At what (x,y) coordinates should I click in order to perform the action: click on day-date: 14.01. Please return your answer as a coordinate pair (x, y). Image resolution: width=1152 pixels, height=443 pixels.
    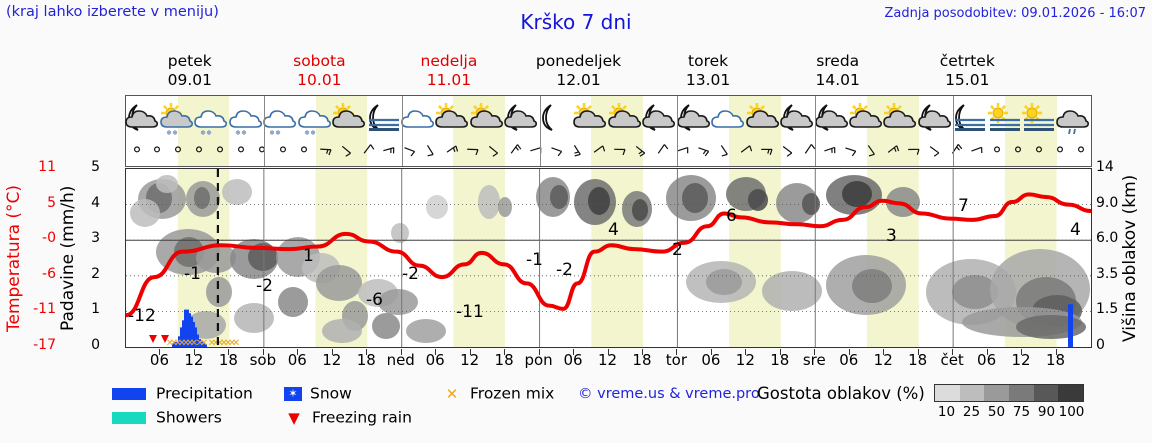
    Looking at the image, I should click on (837, 80).